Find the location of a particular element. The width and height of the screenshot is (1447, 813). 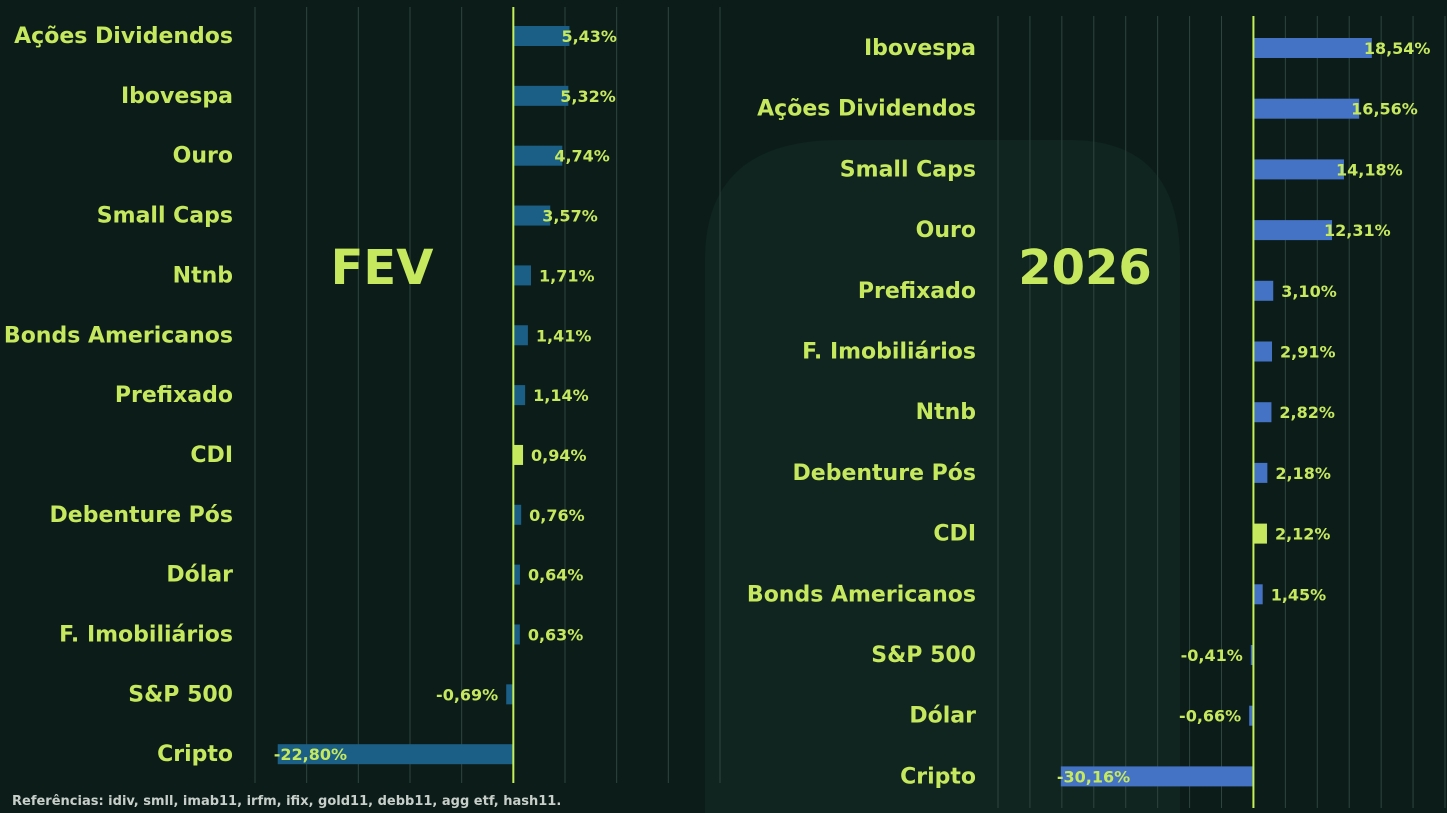

chart-big-label: 2026 is located at coordinates (1085, 268).